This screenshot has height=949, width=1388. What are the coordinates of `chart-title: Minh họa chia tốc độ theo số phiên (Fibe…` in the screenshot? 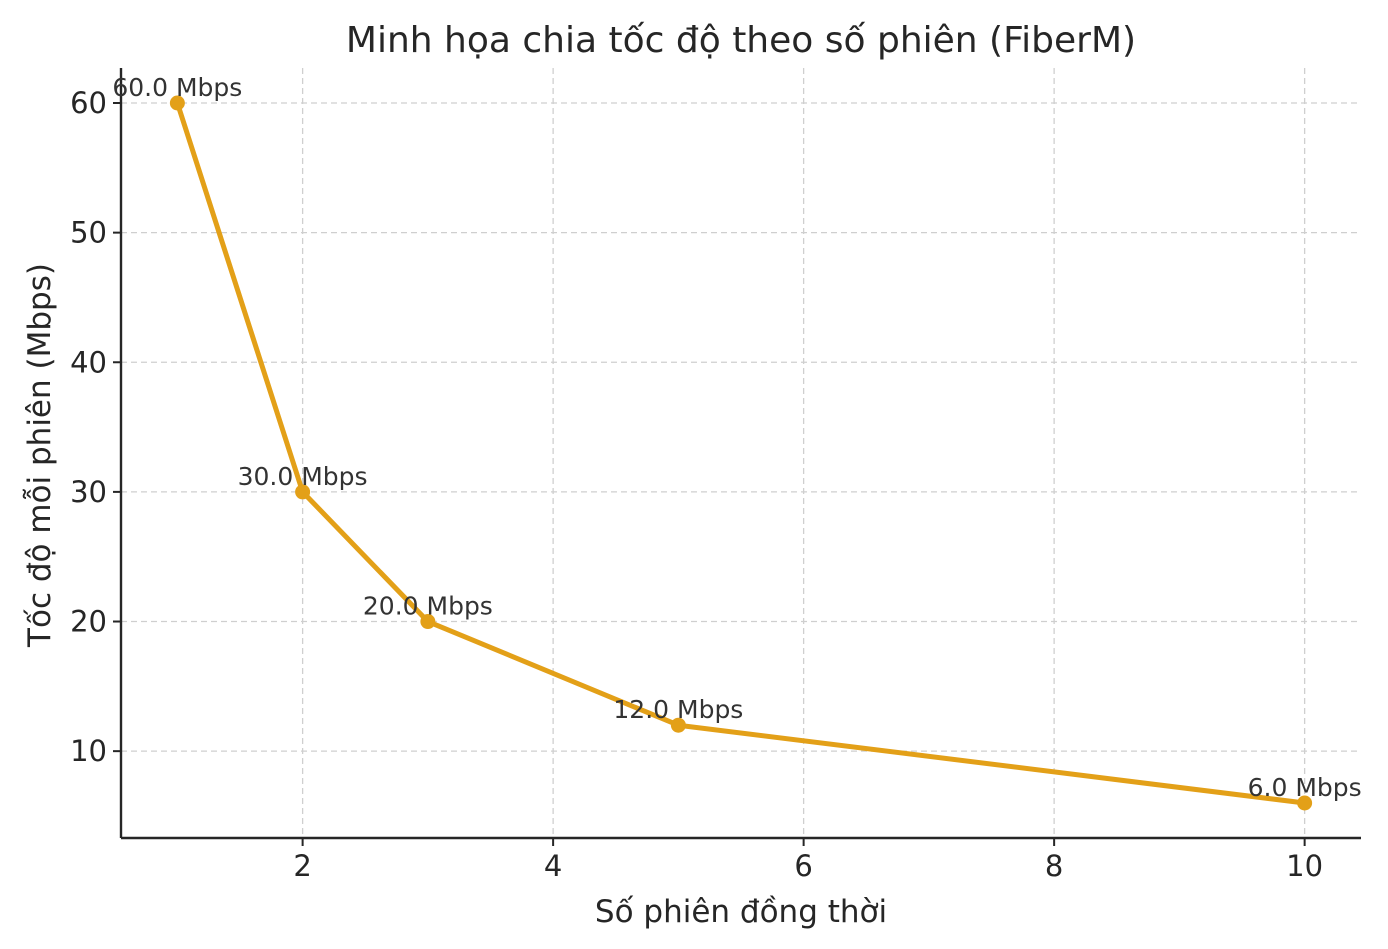 It's located at (741, 40).